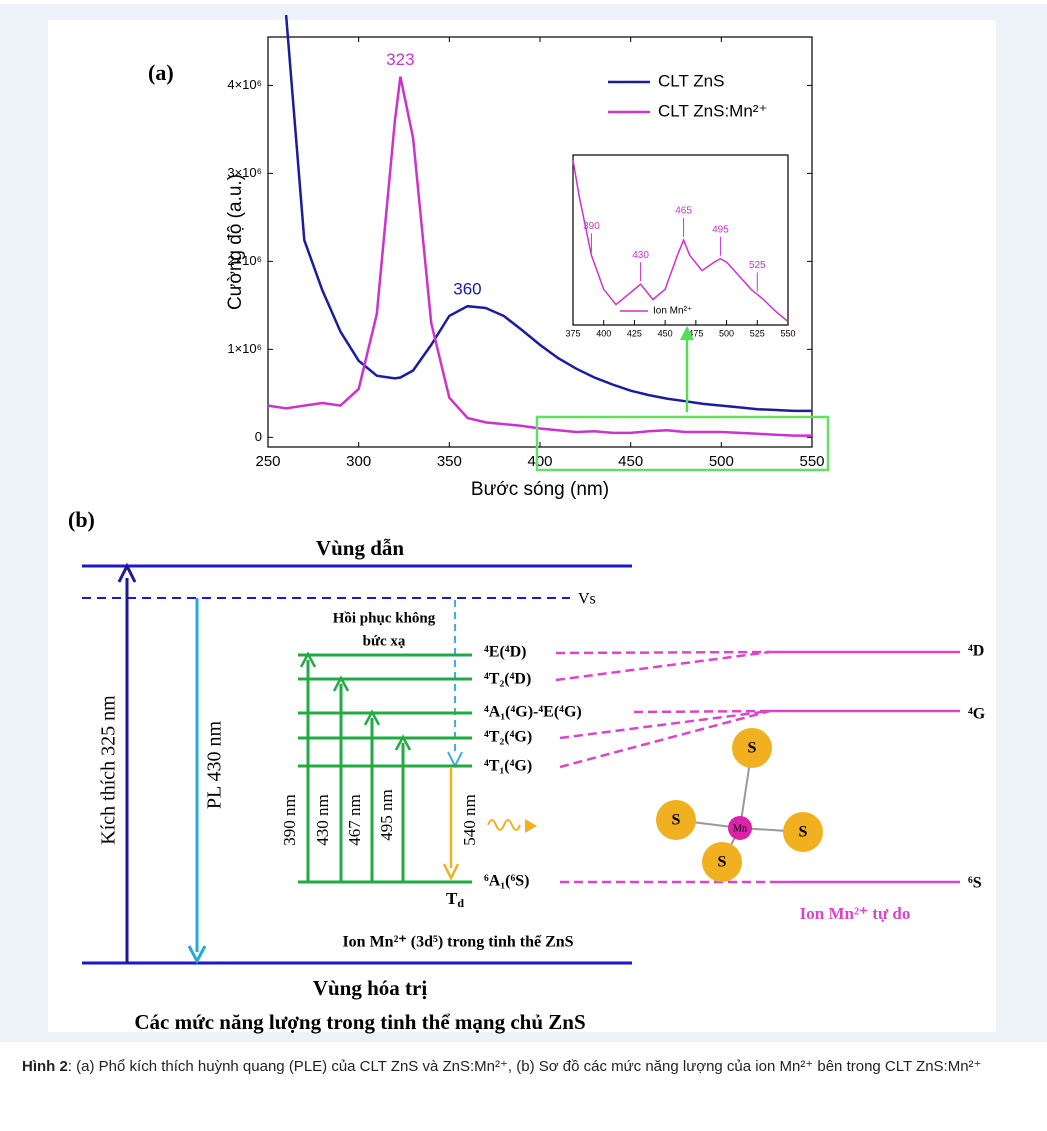 The height and width of the screenshot is (1131, 1047). What do you see at coordinates (757, 333) in the screenshot?
I see `x-tick-label: 525` at bounding box center [757, 333].